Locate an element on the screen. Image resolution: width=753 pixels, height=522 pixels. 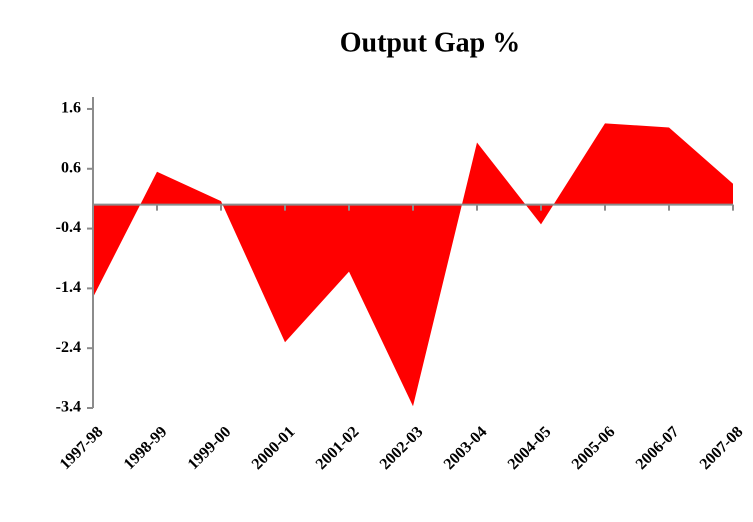
x-tick-label: 1999-00 is located at coordinates (210, 448).